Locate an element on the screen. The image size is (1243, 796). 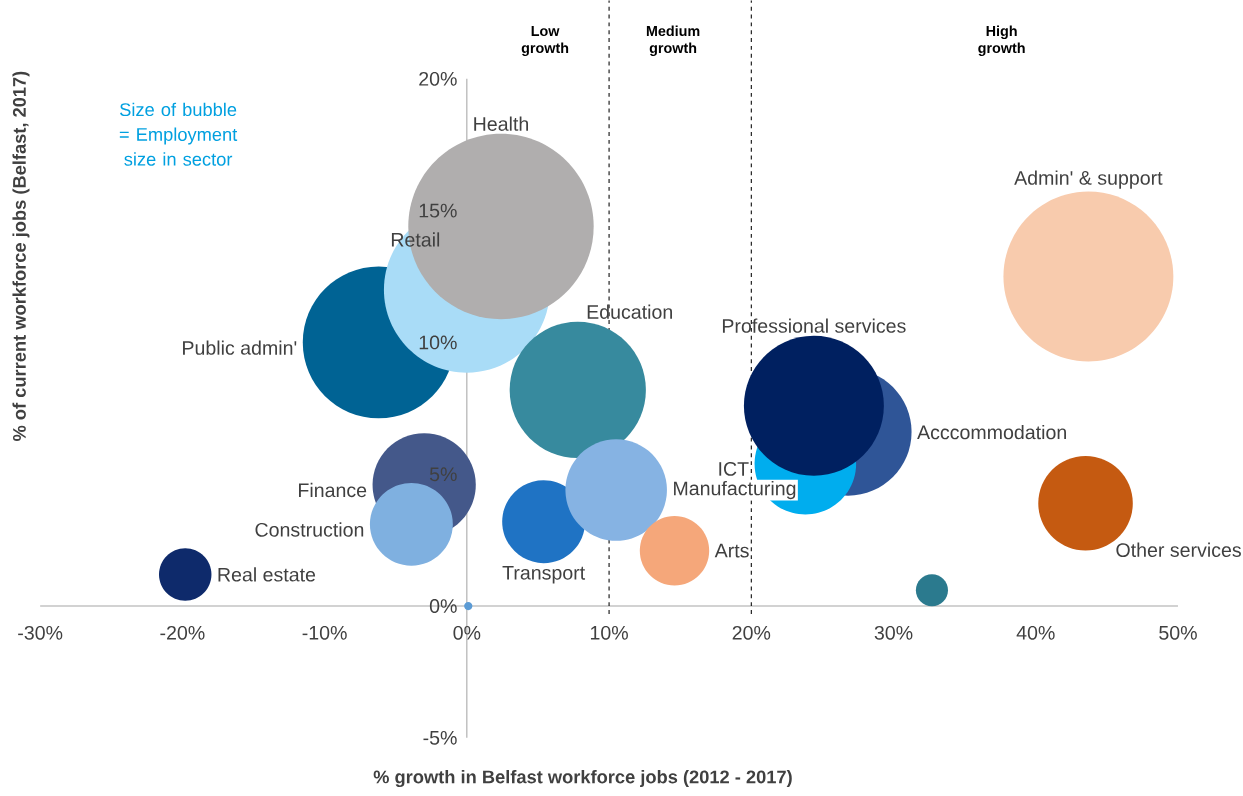
series-label: Public admin' is located at coordinates (240, 348).